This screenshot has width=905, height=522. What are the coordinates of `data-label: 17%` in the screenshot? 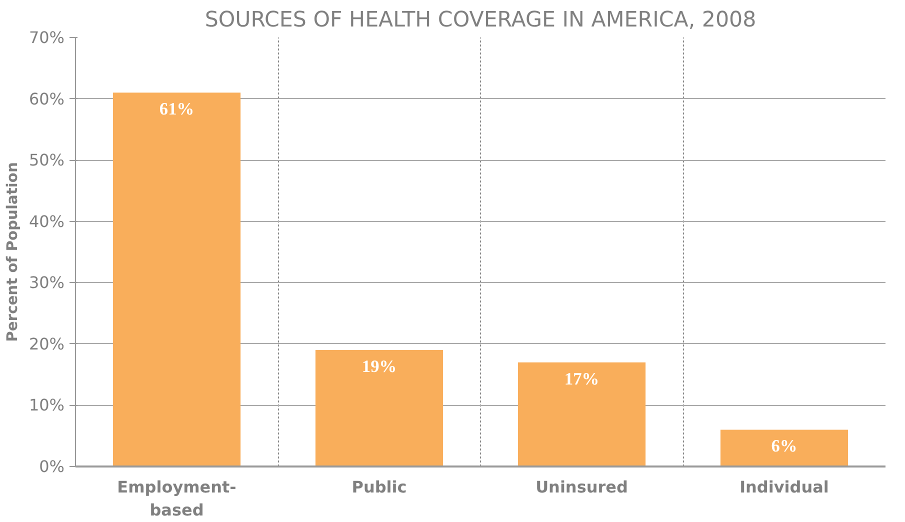 It's located at (582, 378).